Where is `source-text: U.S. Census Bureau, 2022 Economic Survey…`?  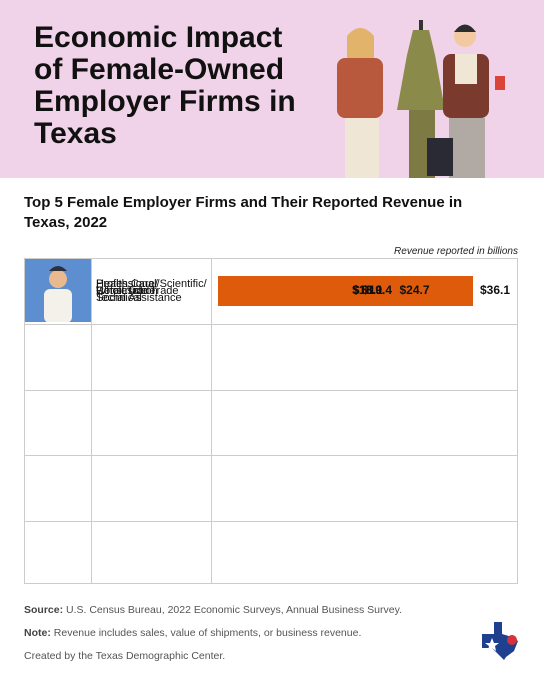 source-text: U.S. Census Bureau, 2022 Economic Survey… is located at coordinates (234, 610).